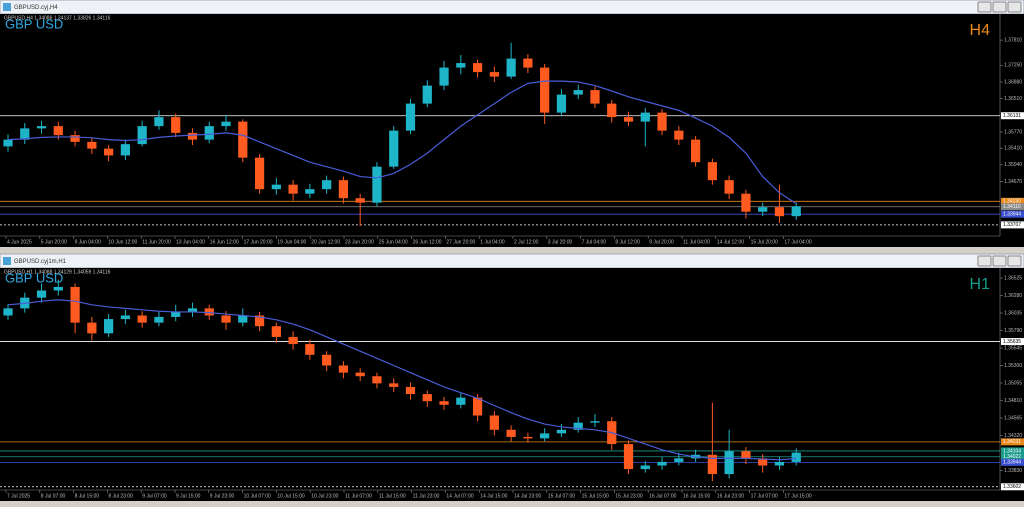 This screenshot has height=507, width=1024. What do you see at coordinates (1013, 348) in the screenshot?
I see `y-tick-label: 1.35545` at bounding box center [1013, 348].